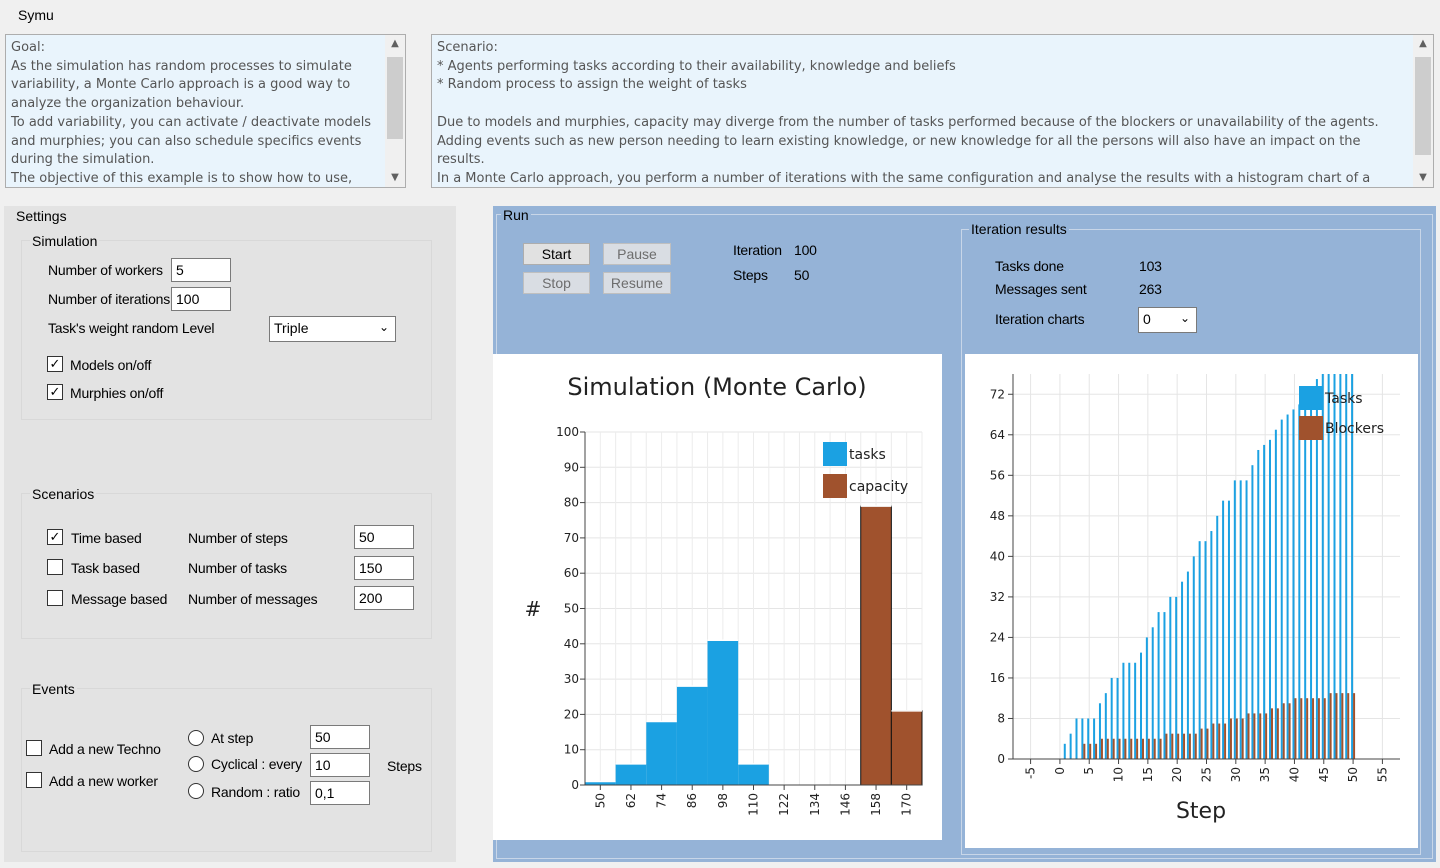  I want to click on cyclical-radio, so click(196, 764).